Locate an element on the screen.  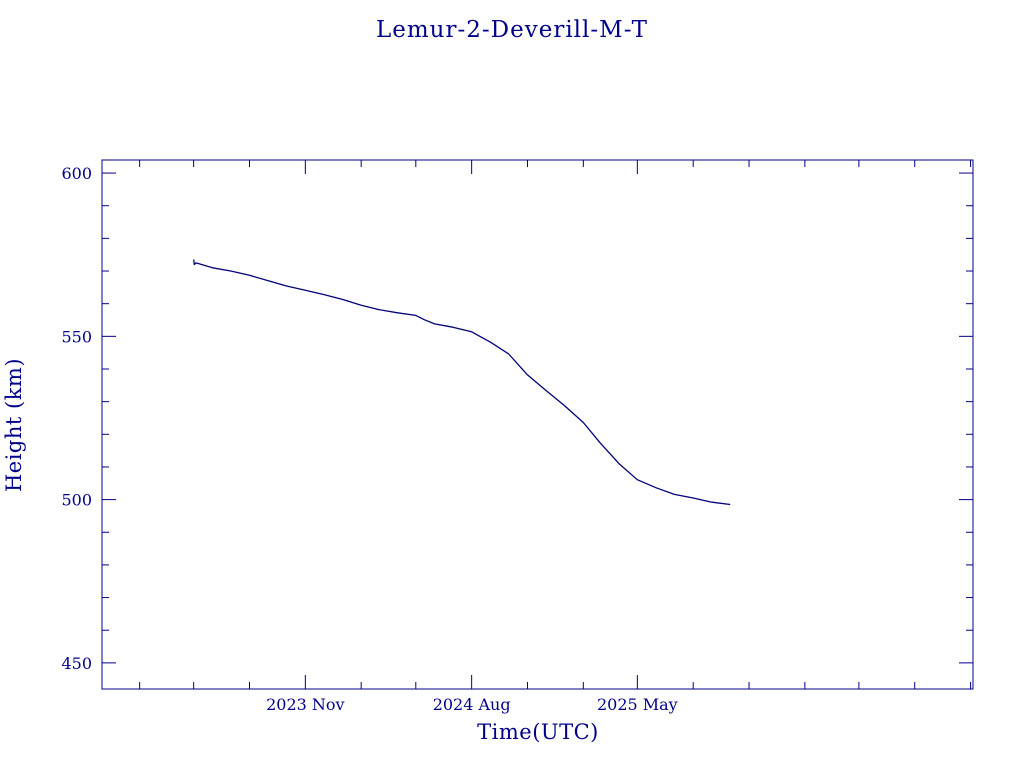
chart-title: Lemur-2-Deverill-M-T is located at coordinates (512, 30).